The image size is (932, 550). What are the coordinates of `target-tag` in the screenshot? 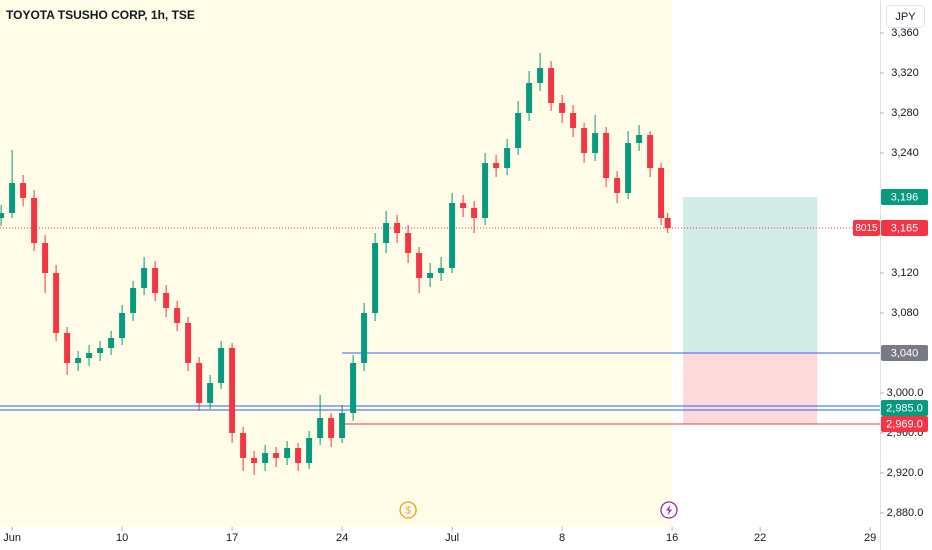 It's located at (904, 197).